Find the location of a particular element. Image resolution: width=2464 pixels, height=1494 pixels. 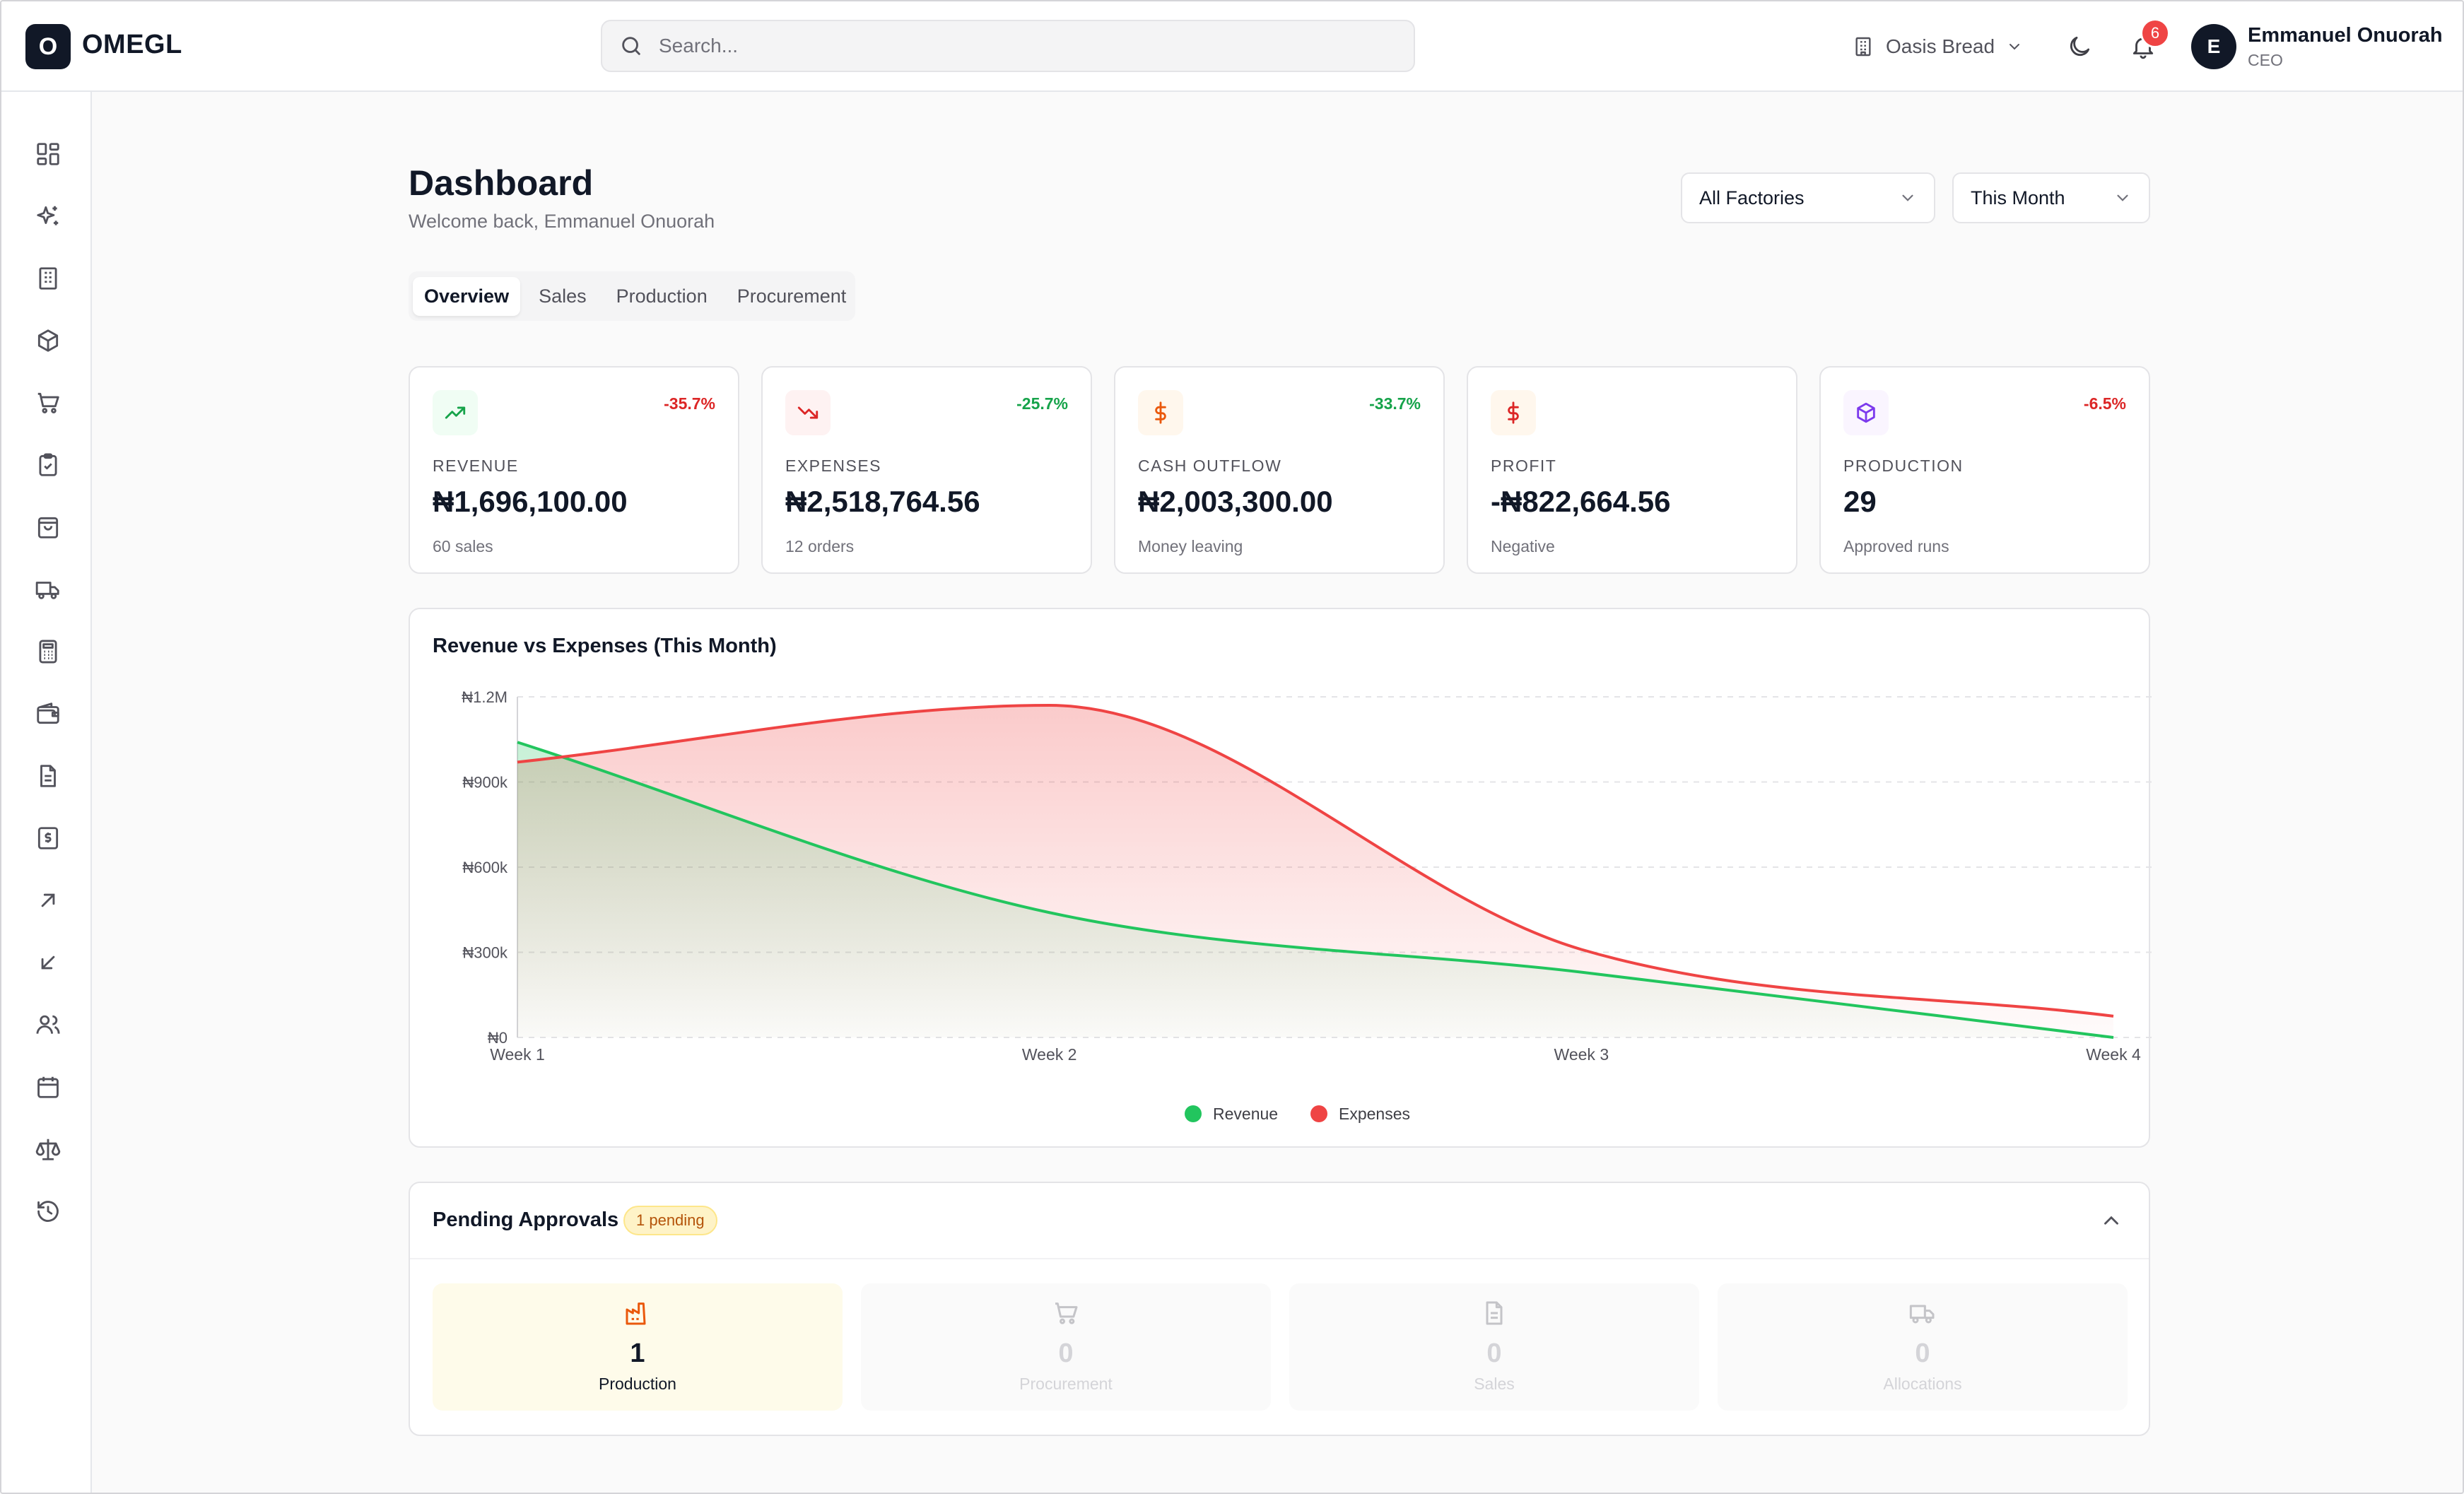

kpi-card-profit: PROFIT -₦822,664.56 Negative is located at coordinates (1632, 470).